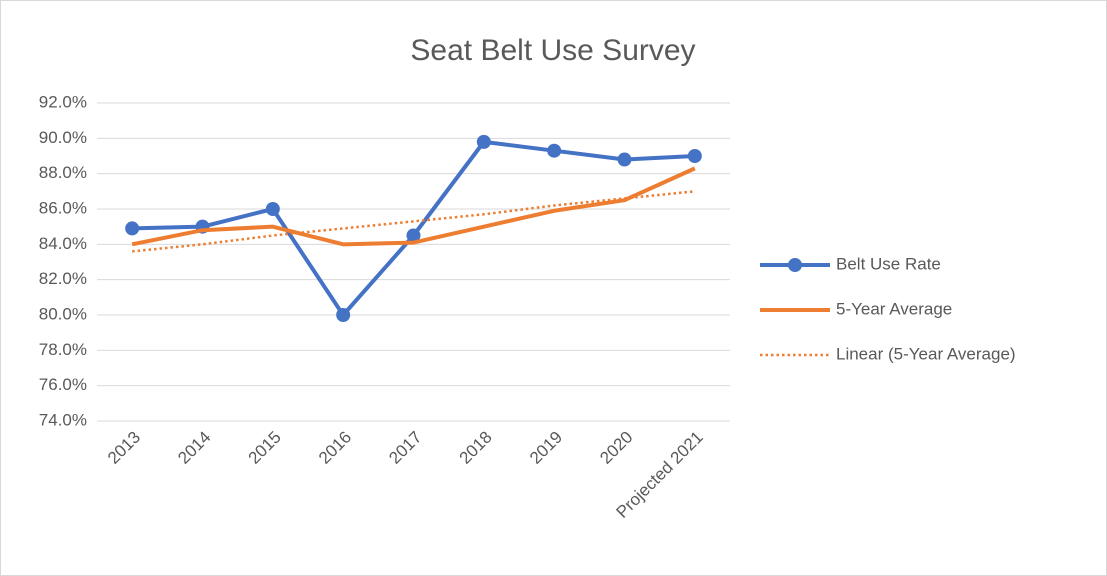  What do you see at coordinates (926, 353) in the screenshot?
I see `legend-label: Linear (5-Year Average)` at bounding box center [926, 353].